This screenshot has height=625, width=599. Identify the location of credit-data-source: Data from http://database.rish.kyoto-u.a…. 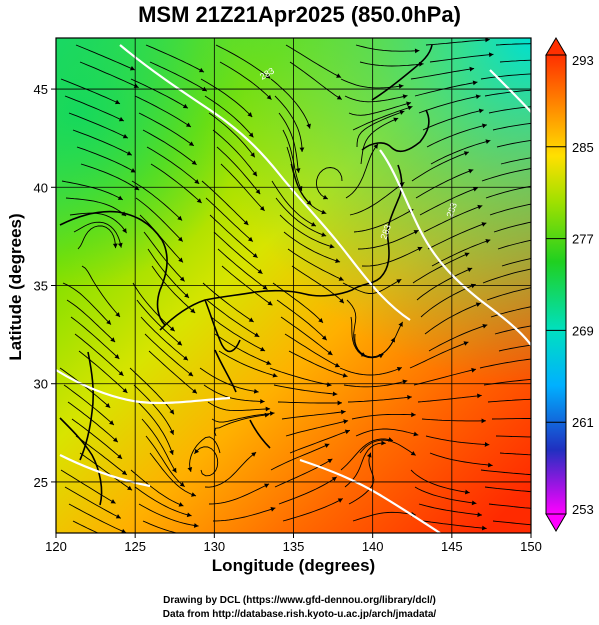
(299, 614).